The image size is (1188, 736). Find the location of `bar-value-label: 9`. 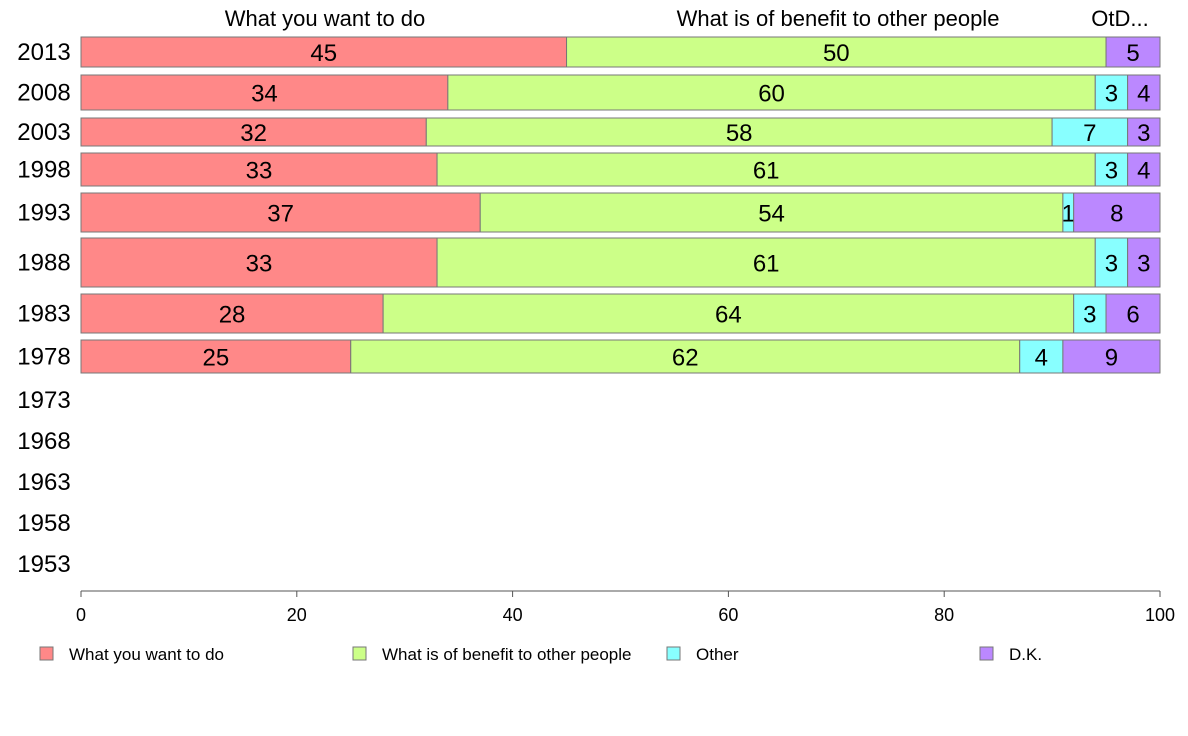

bar-value-label: 9 is located at coordinates (1111, 358).